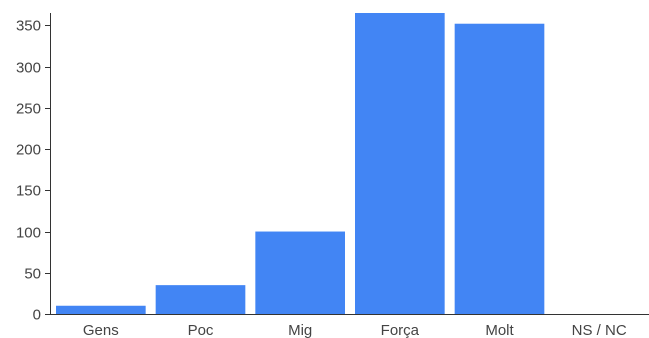 The height and width of the screenshot is (338, 649). Describe the element at coordinates (28, 191) in the screenshot. I see `y-tick-label: 150` at that location.